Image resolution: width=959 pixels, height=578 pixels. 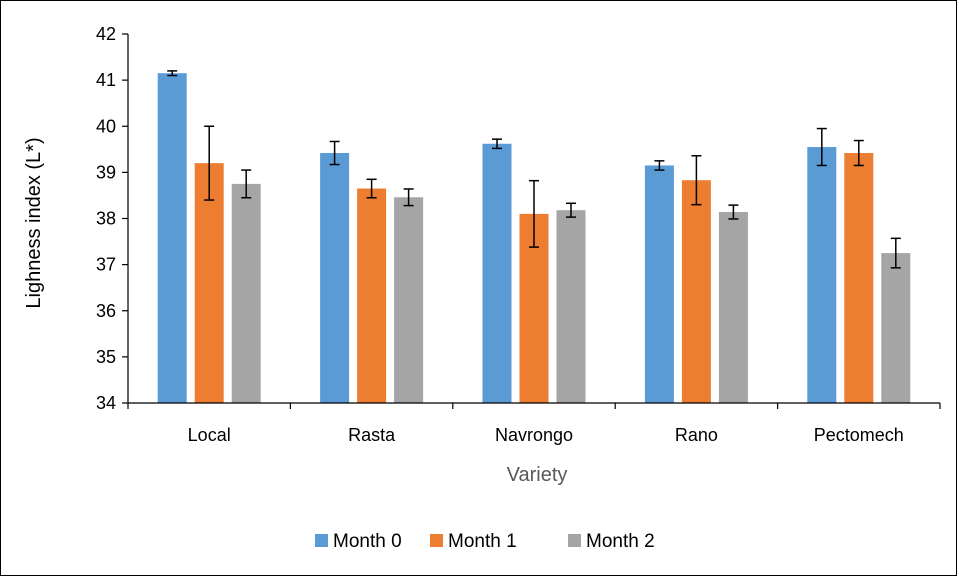 What do you see at coordinates (209, 435) in the screenshot?
I see `x-tick-label: Local` at bounding box center [209, 435].